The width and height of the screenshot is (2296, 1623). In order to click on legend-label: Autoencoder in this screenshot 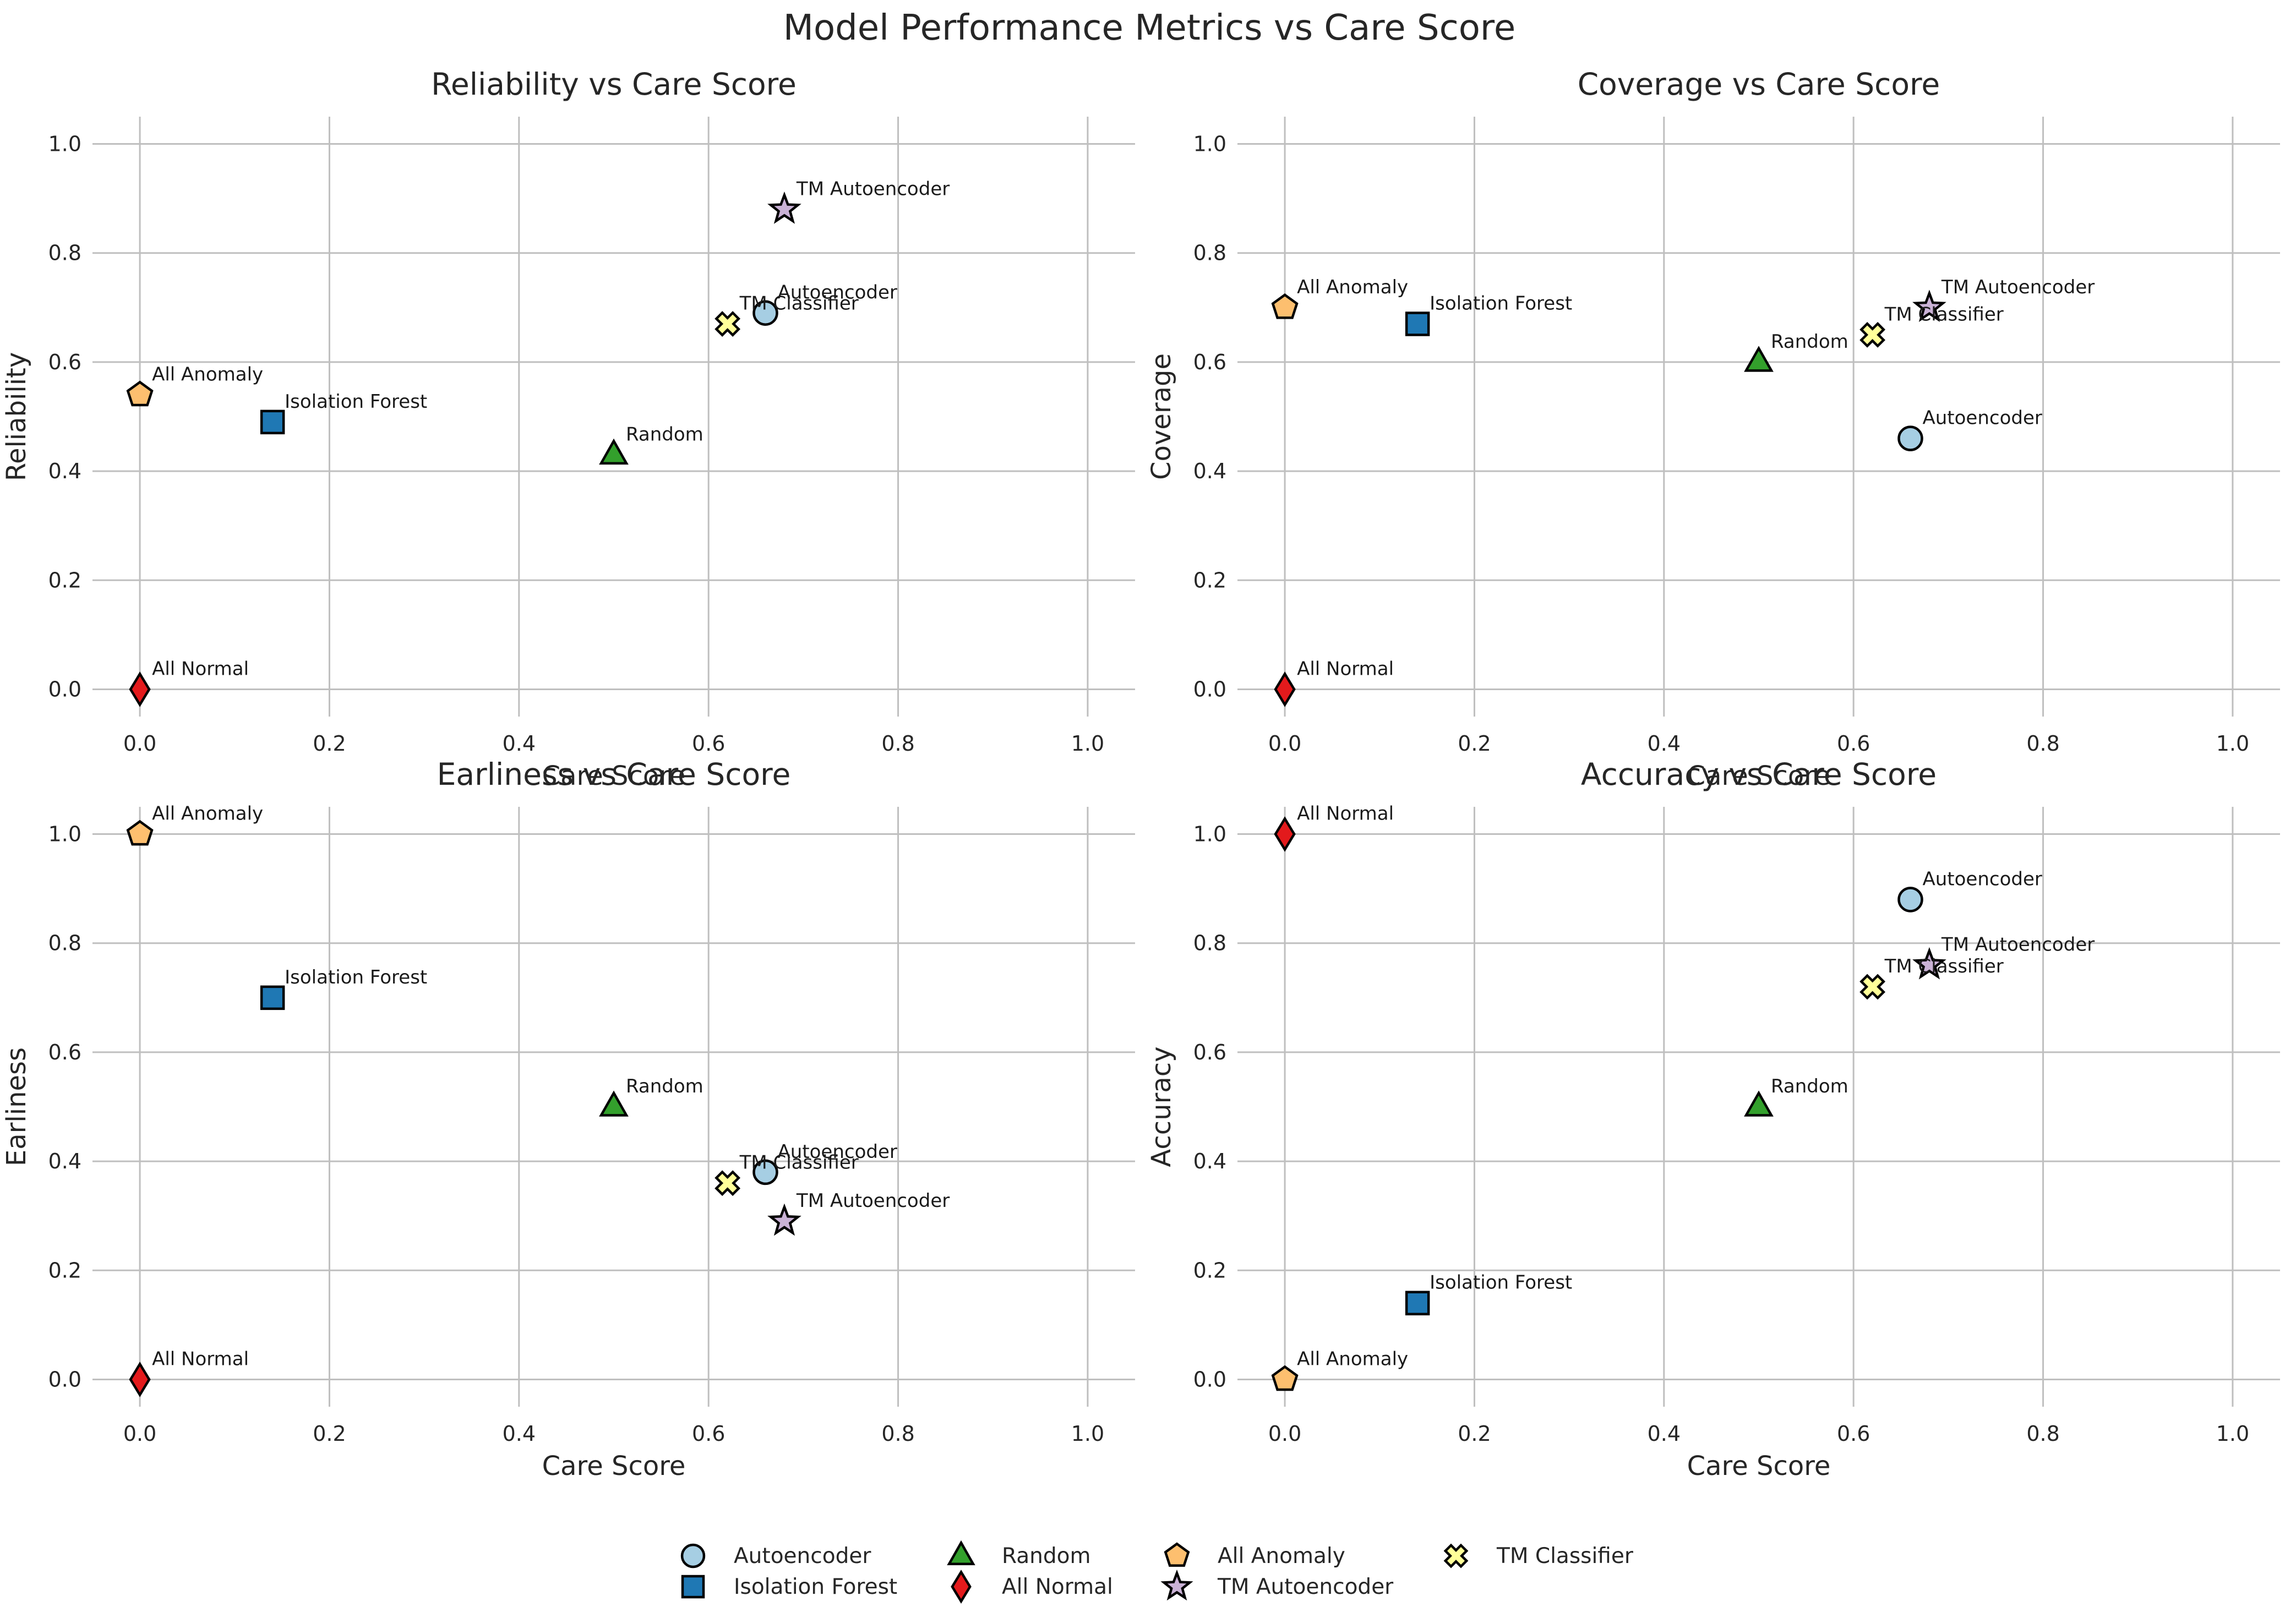, I will do `click(803, 1556)`.